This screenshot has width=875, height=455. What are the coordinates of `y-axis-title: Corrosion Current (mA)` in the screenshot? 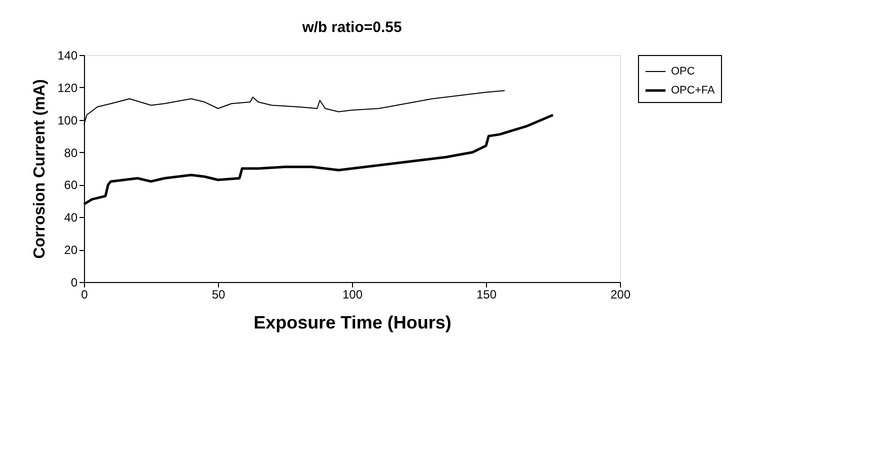 It's located at (39, 169).